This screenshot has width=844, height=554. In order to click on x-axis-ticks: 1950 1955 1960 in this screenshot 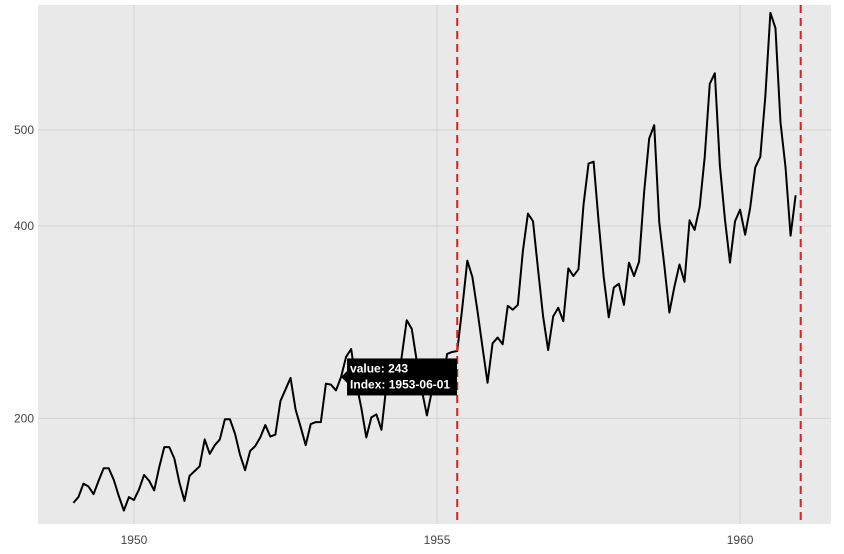, I will do `click(437, 540)`.